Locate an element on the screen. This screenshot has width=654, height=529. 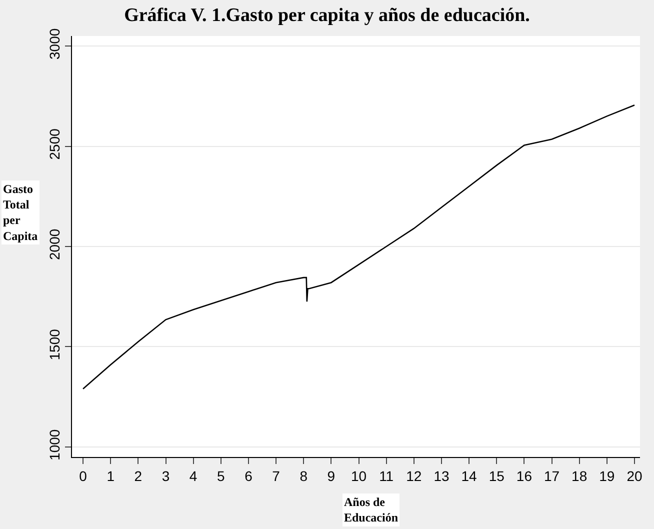
x-tick-label: 15 is located at coordinates (496, 476).